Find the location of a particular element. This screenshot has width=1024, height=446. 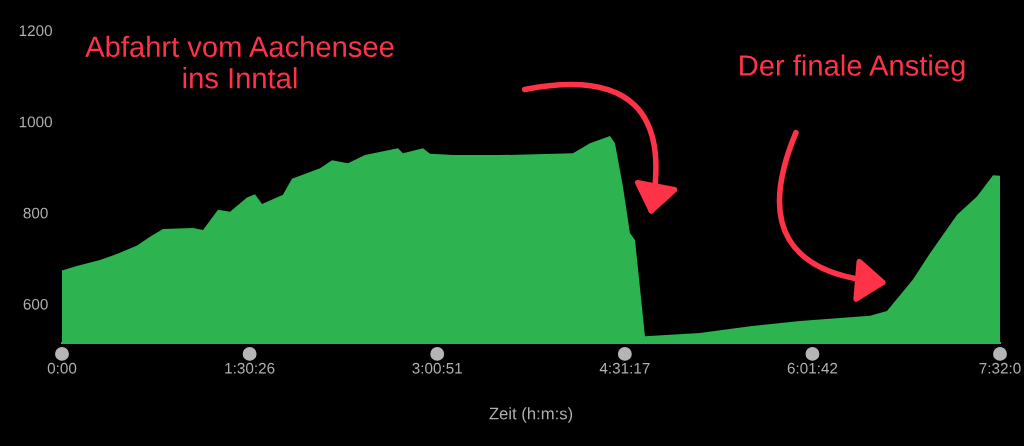

annotation: Abfahrt vom Aachensee ins Inntal is located at coordinates (239, 62).